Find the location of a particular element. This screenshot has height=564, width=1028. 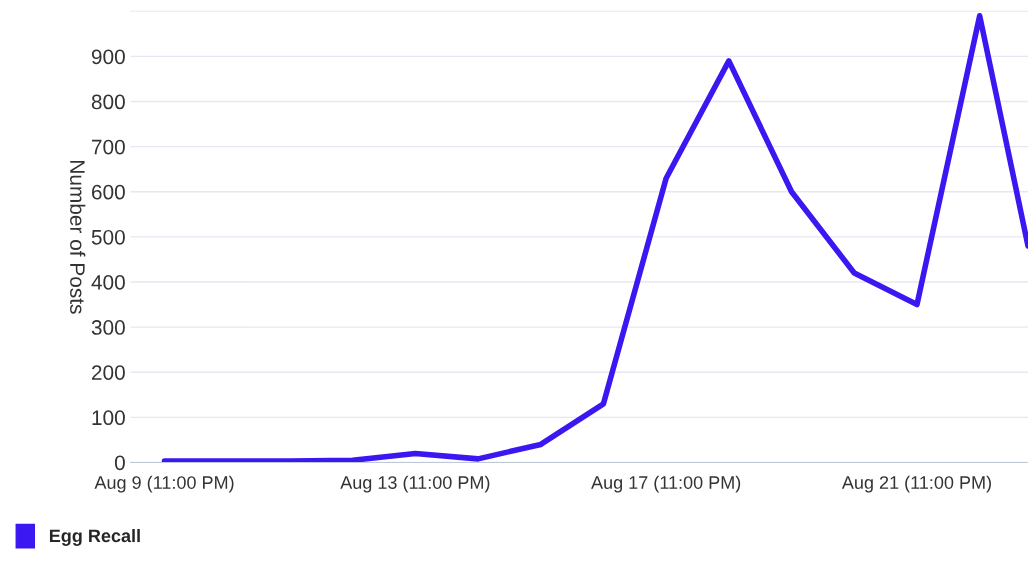

y-tick-label: 100 is located at coordinates (108, 418).